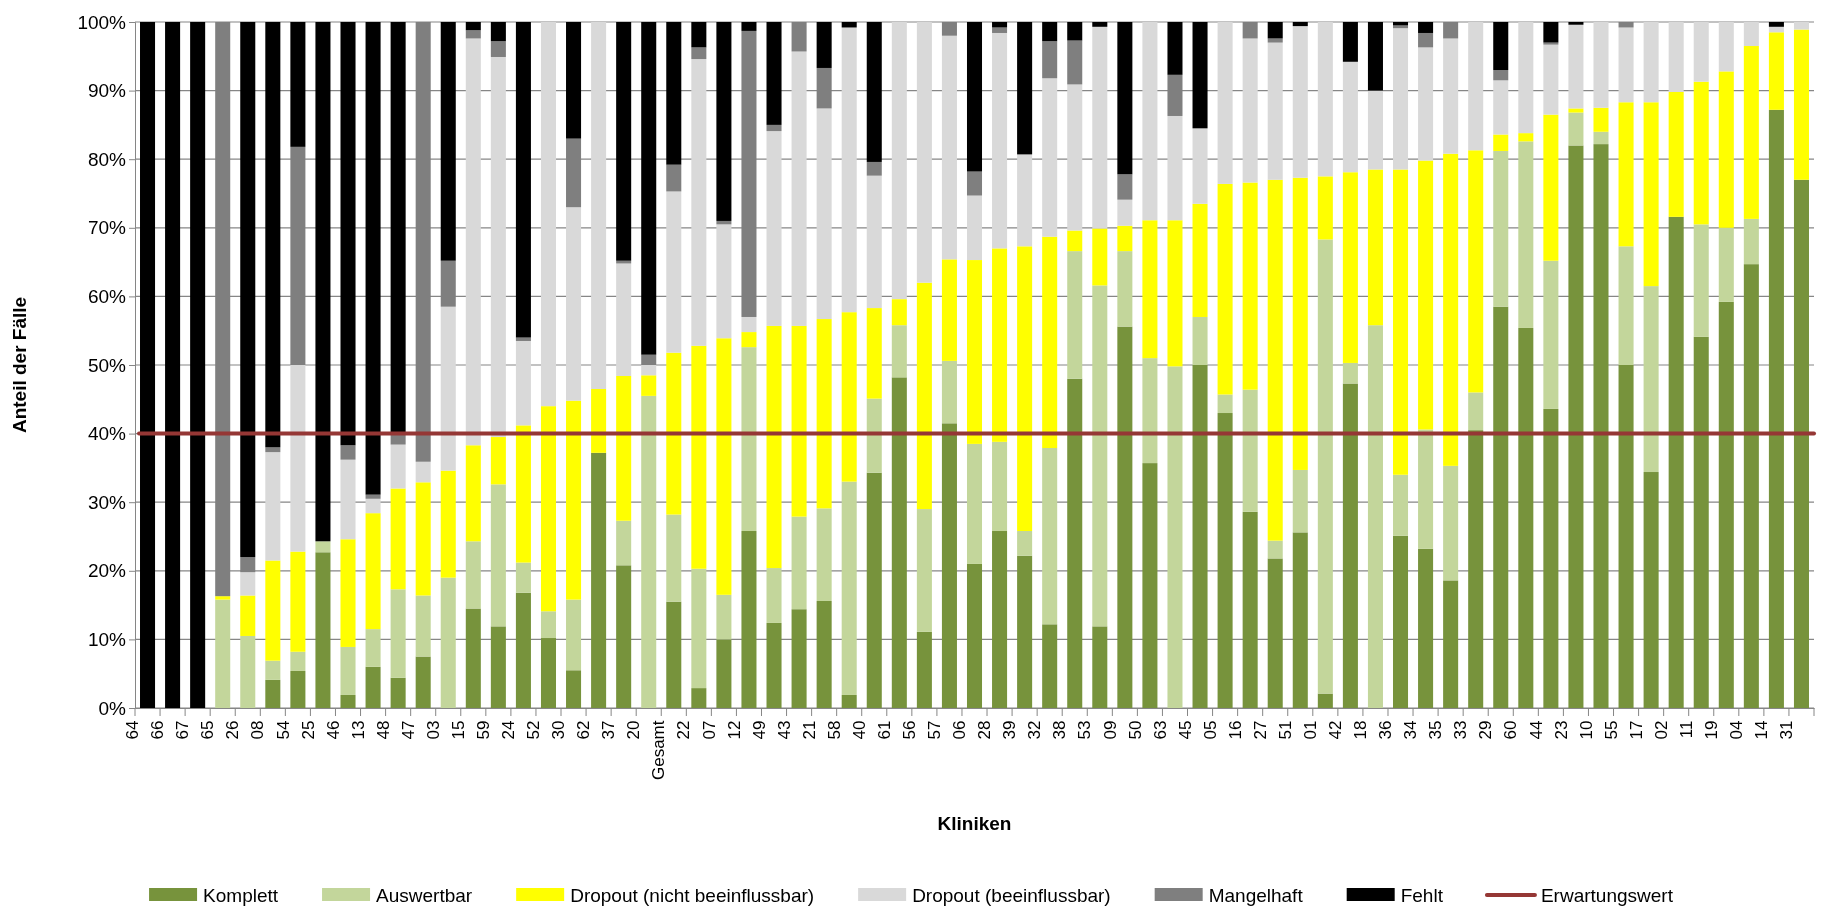  What do you see at coordinates (308, 730) in the screenshot?
I see `x-tick-label: 25` at bounding box center [308, 730].